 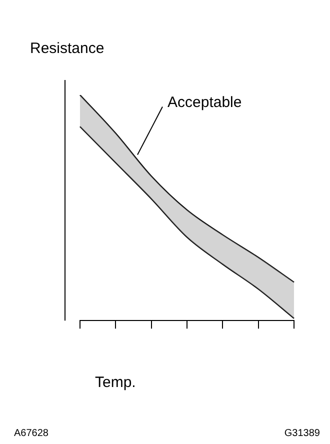 What do you see at coordinates (115, 382) in the screenshot?
I see `x-axis-title: Temp.` at bounding box center [115, 382].